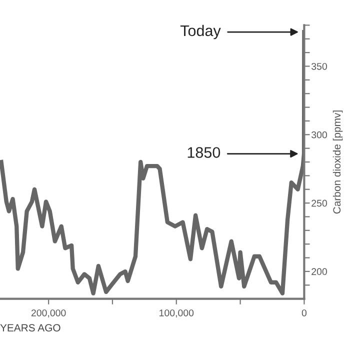 The height and width of the screenshot is (360, 360). What do you see at coordinates (319, 272) in the screenshot?
I see `y-tick-label: 200` at bounding box center [319, 272].